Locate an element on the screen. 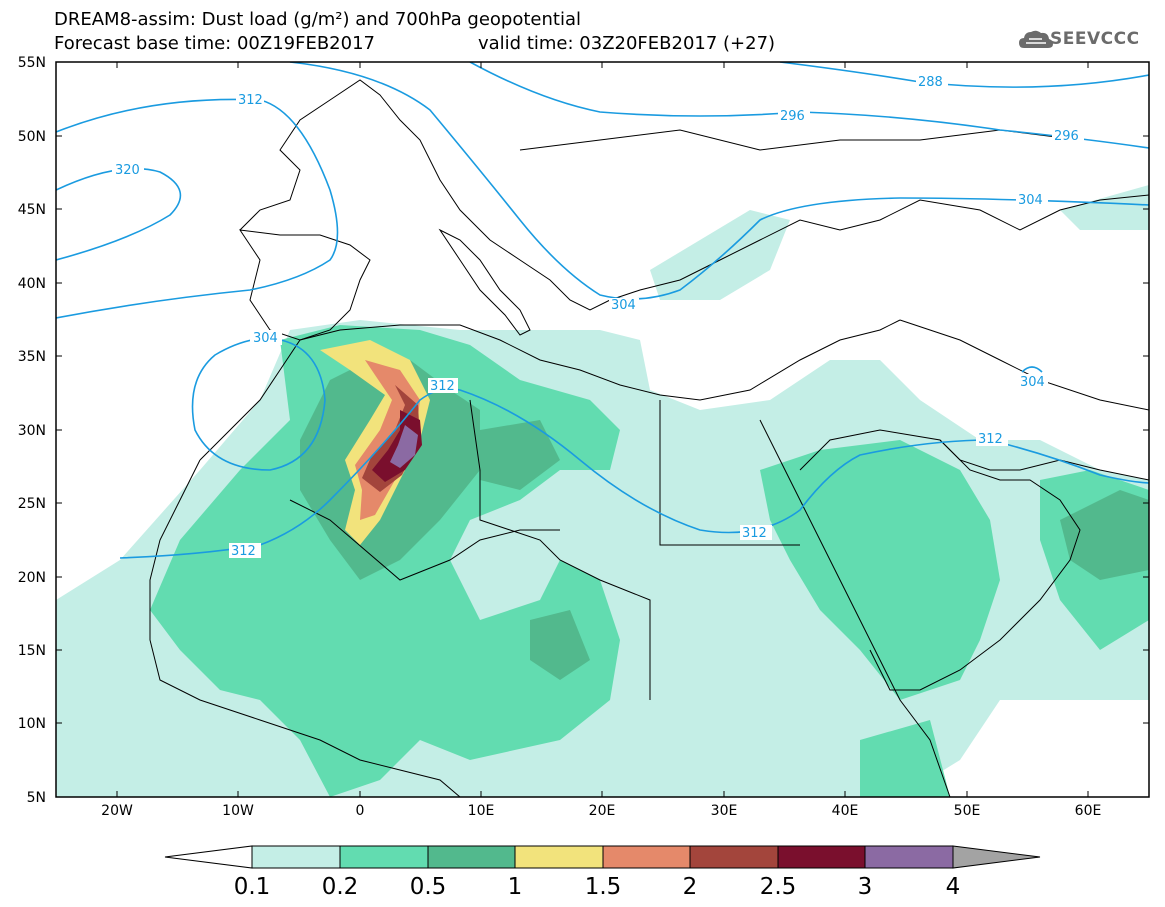  contour-label: 288 is located at coordinates (930, 82).